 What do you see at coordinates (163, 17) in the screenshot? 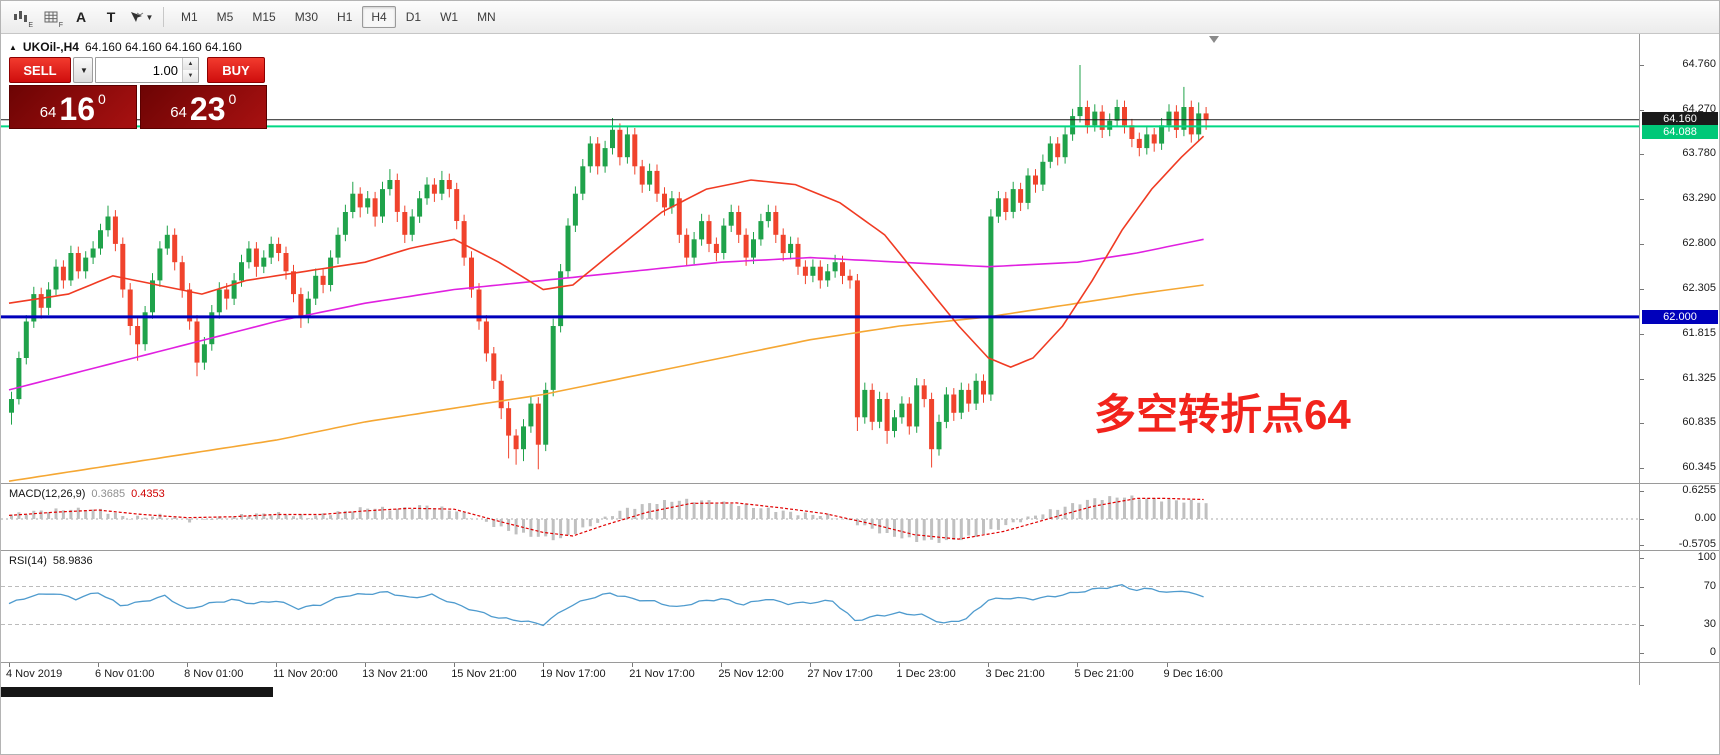
I see `toolbar-separator` at bounding box center [163, 17].